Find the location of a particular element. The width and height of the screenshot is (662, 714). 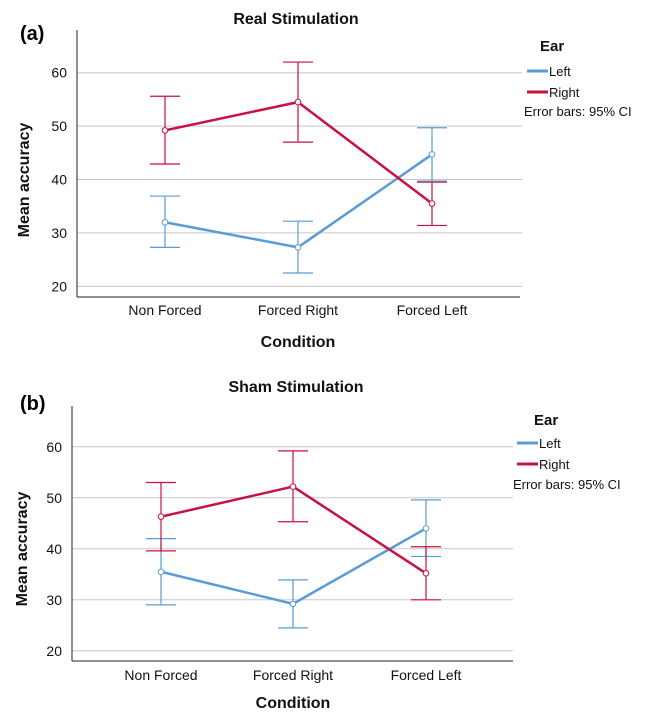

chart-title: Real Stimulation is located at coordinates (295, 19).